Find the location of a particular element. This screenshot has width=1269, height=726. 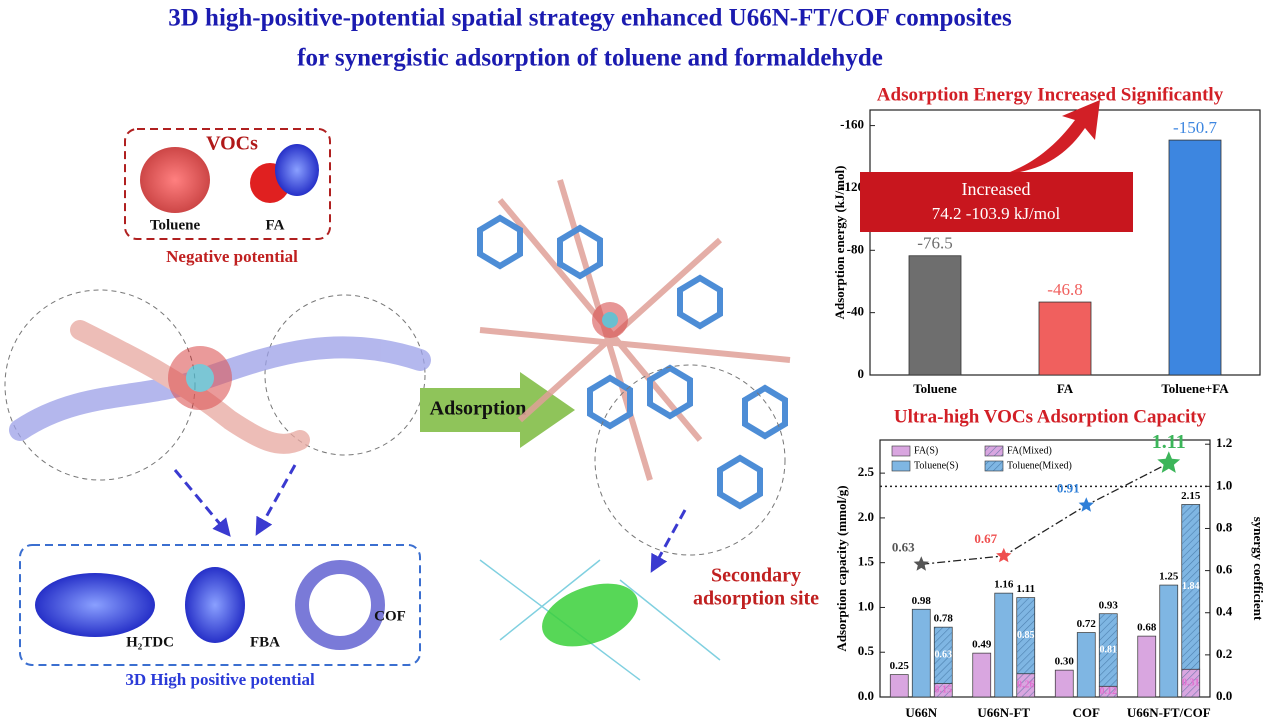

h2tdc-molecule is located at coordinates (95, 605).